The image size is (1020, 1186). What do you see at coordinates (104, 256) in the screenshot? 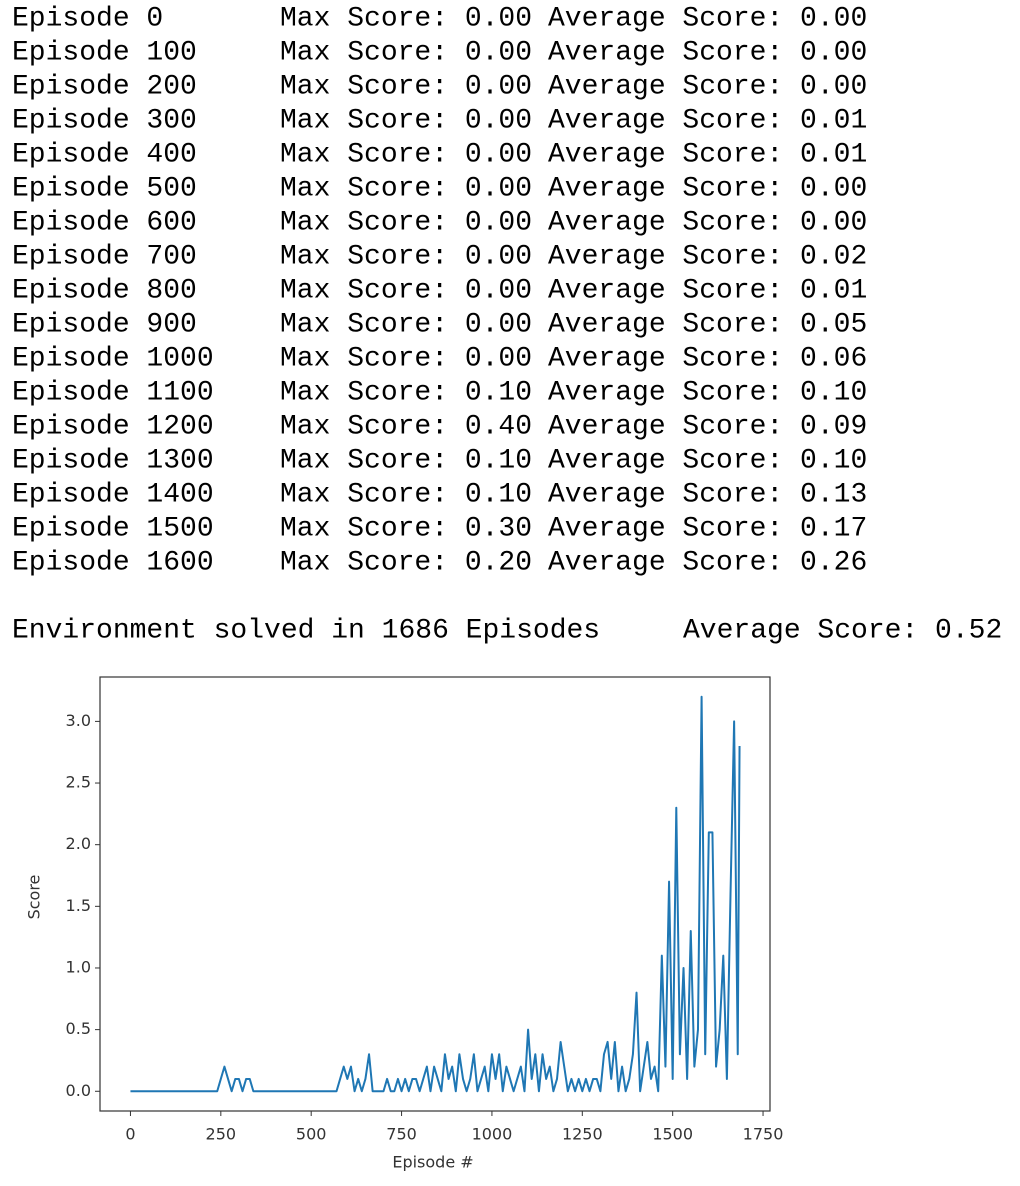
I see `log-text: Episode 700` at bounding box center [104, 256].